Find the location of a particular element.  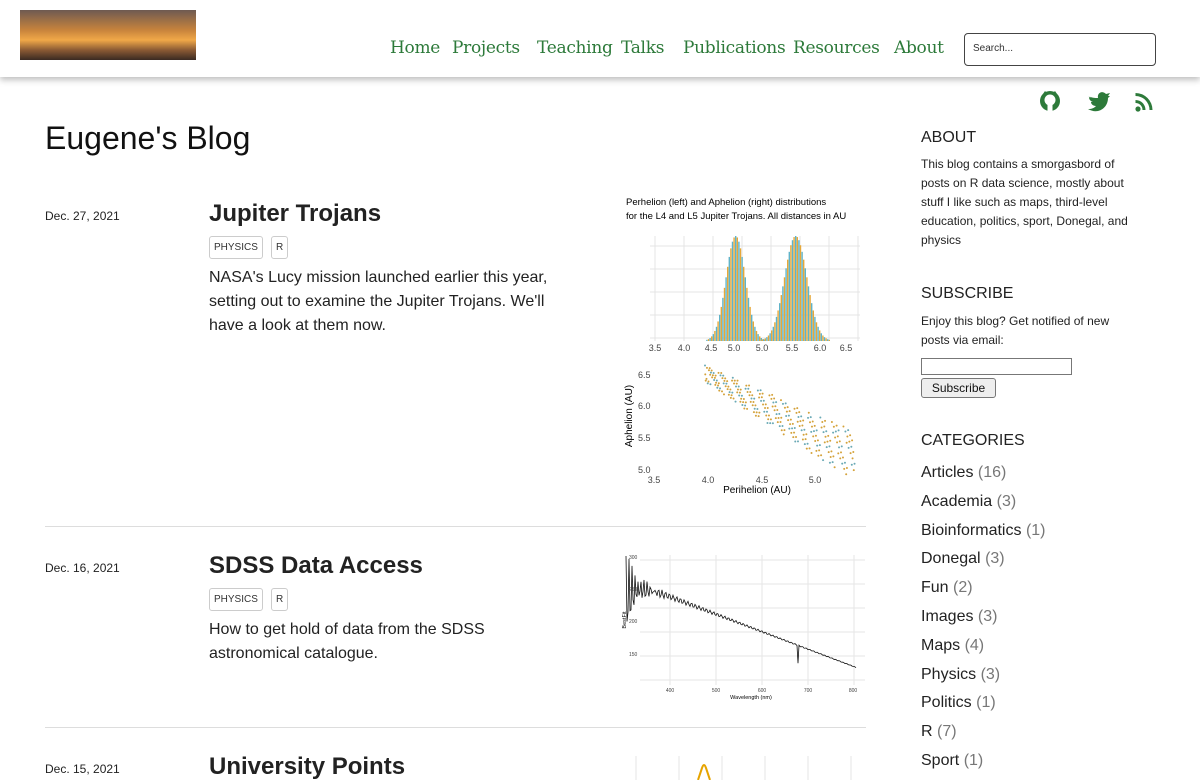

category-name: Images is located at coordinates (947, 616).